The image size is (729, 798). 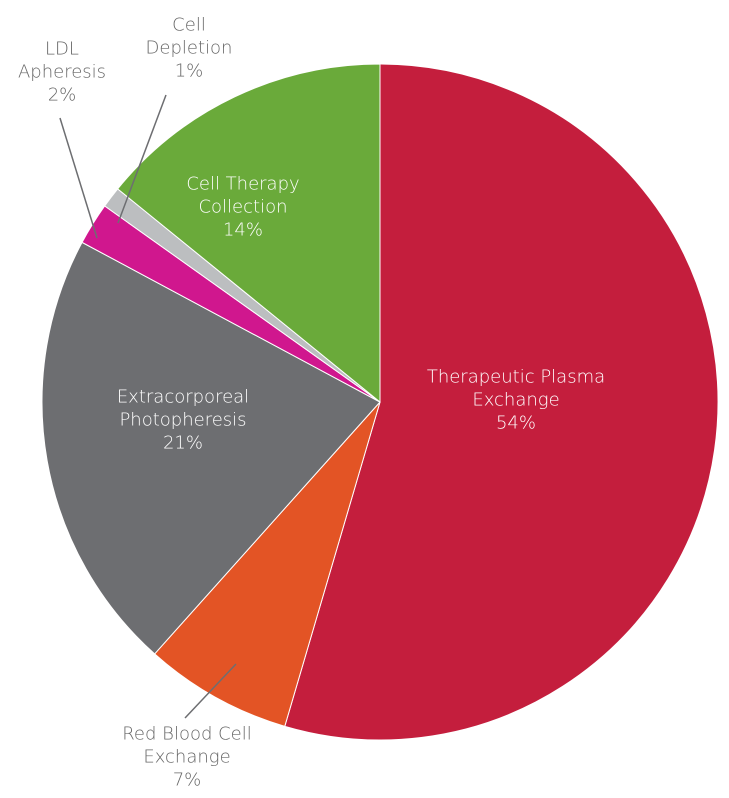 I want to click on slice-label: LDL Apheresis 2%, so click(x=62, y=72).